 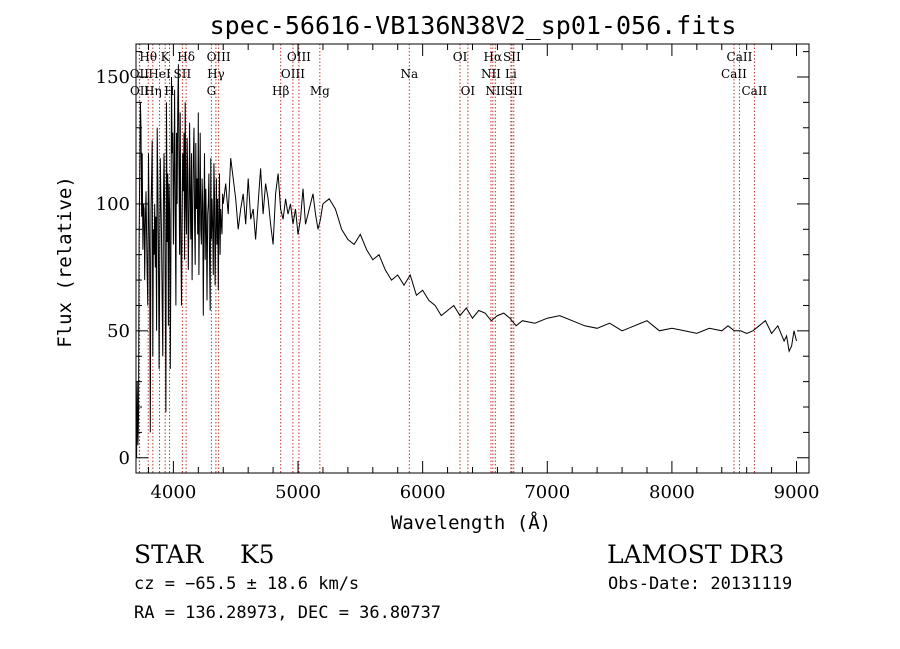 What do you see at coordinates (186, 57) in the screenshot?
I see `line-label: Hδ` at bounding box center [186, 57].